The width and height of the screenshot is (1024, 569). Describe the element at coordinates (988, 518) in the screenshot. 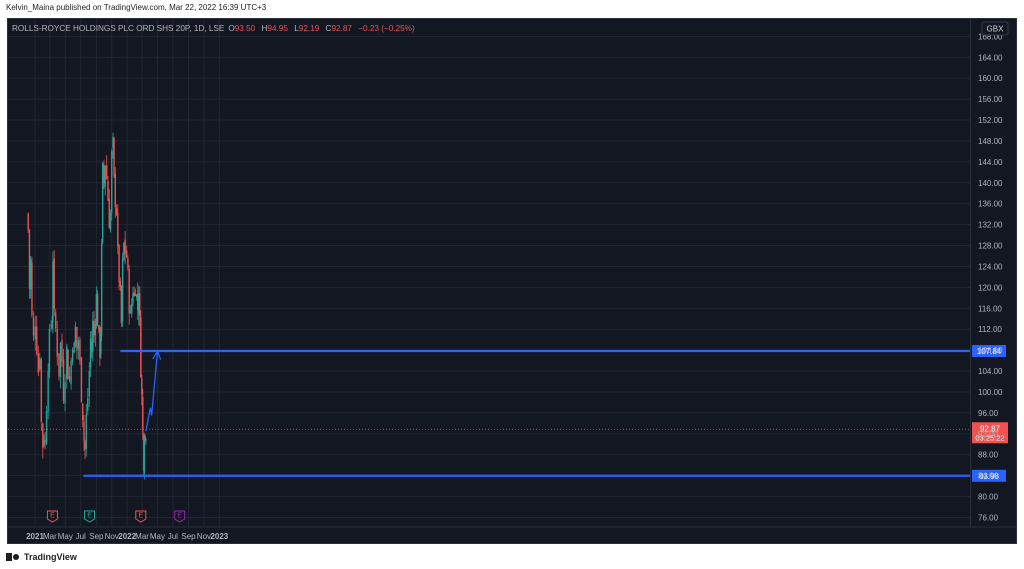

I see `price-tick-label: 76.00` at that location.